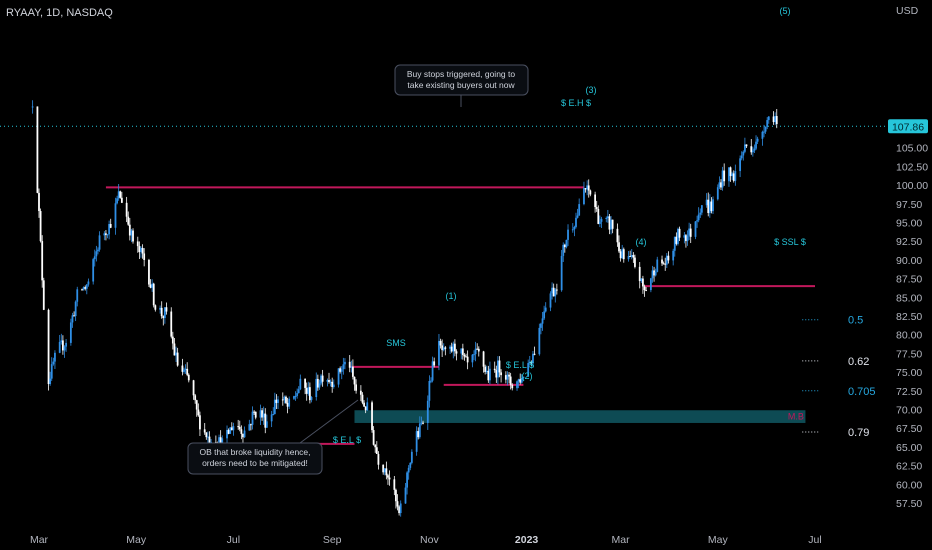 This screenshot has width=932, height=550. What do you see at coordinates (429, 540) in the screenshot?
I see `time-tick-label: Nov` at bounding box center [429, 540].